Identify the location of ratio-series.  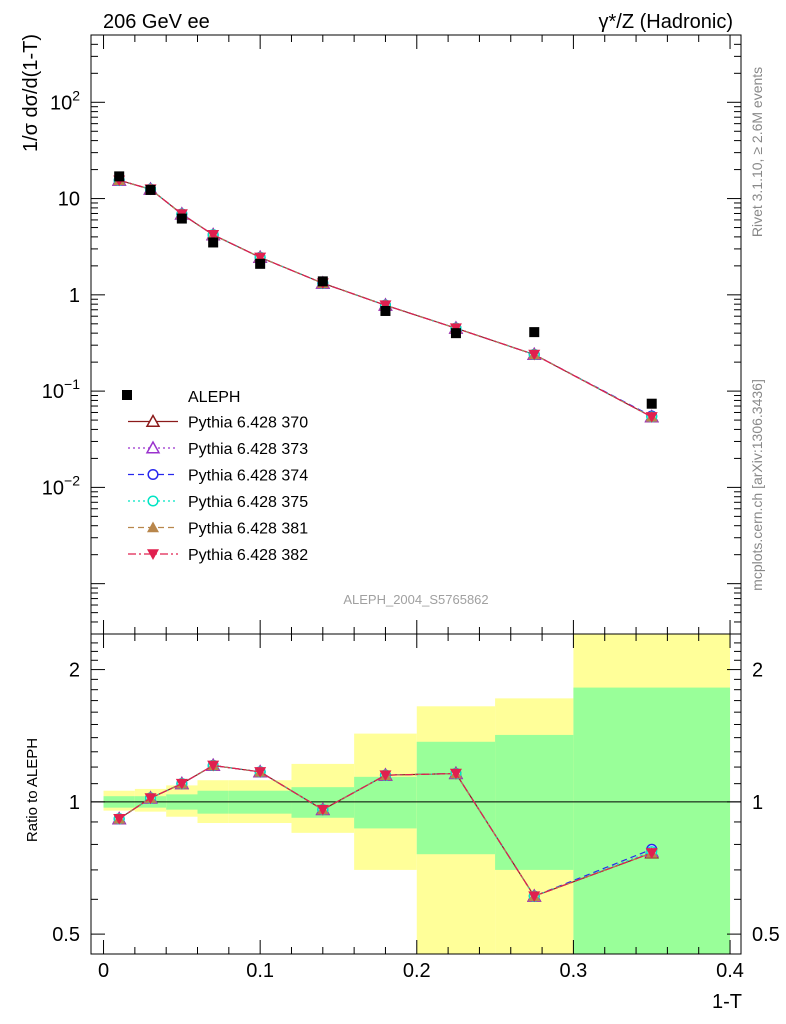
(385, 830).